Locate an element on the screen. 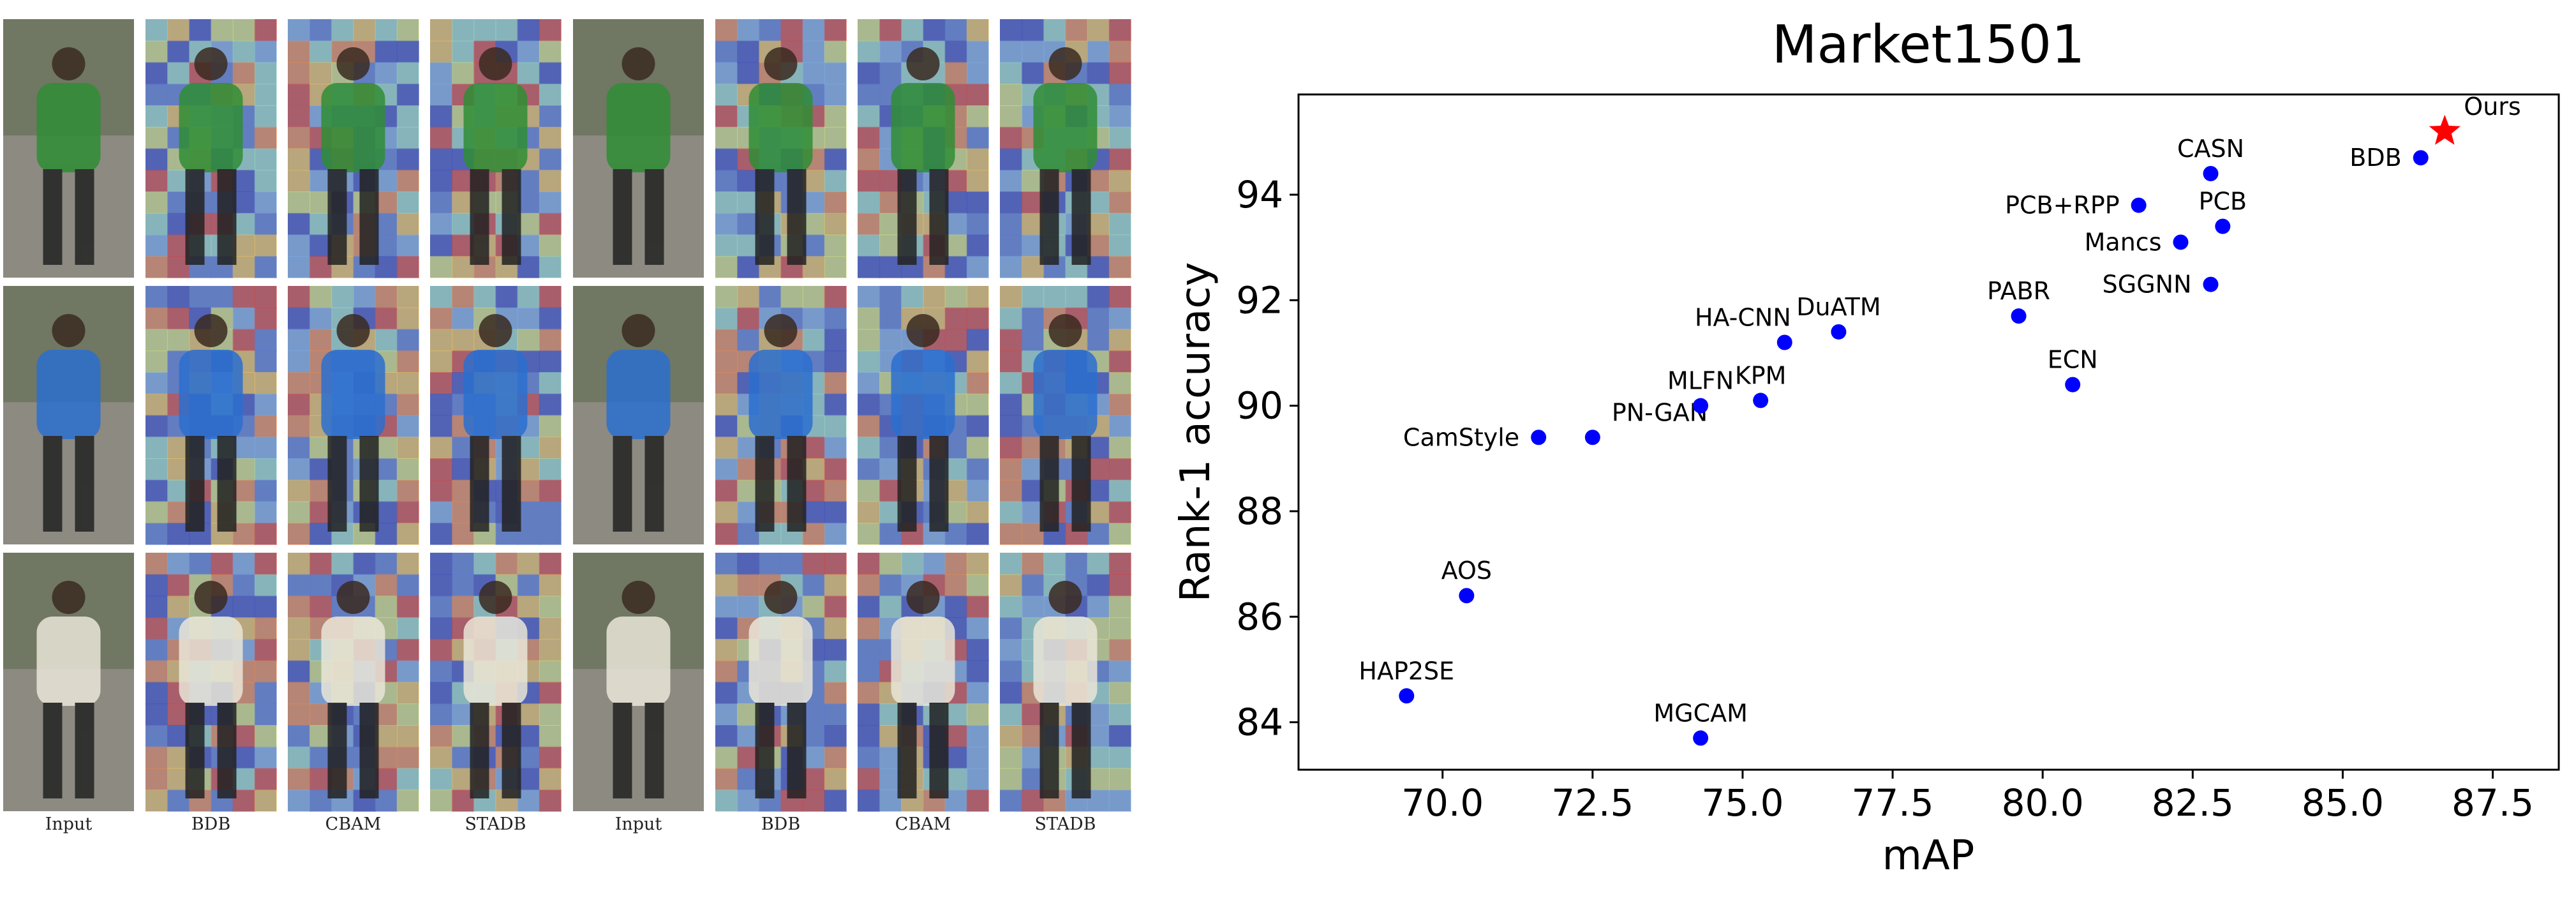 The height and width of the screenshot is (898, 2576). y-tick-label: 90 is located at coordinates (1259, 406).